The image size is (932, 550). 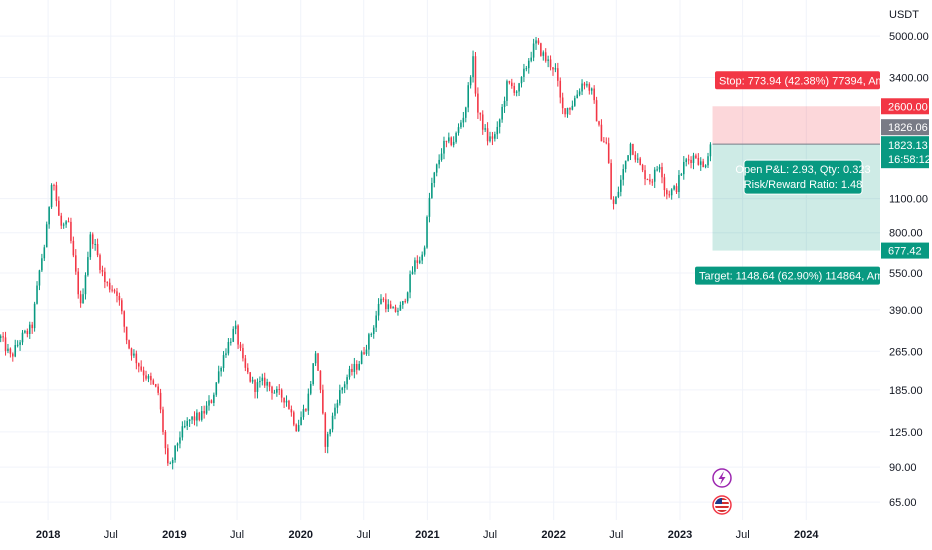 I want to click on target-price-tag: 677.42, so click(x=905, y=250).